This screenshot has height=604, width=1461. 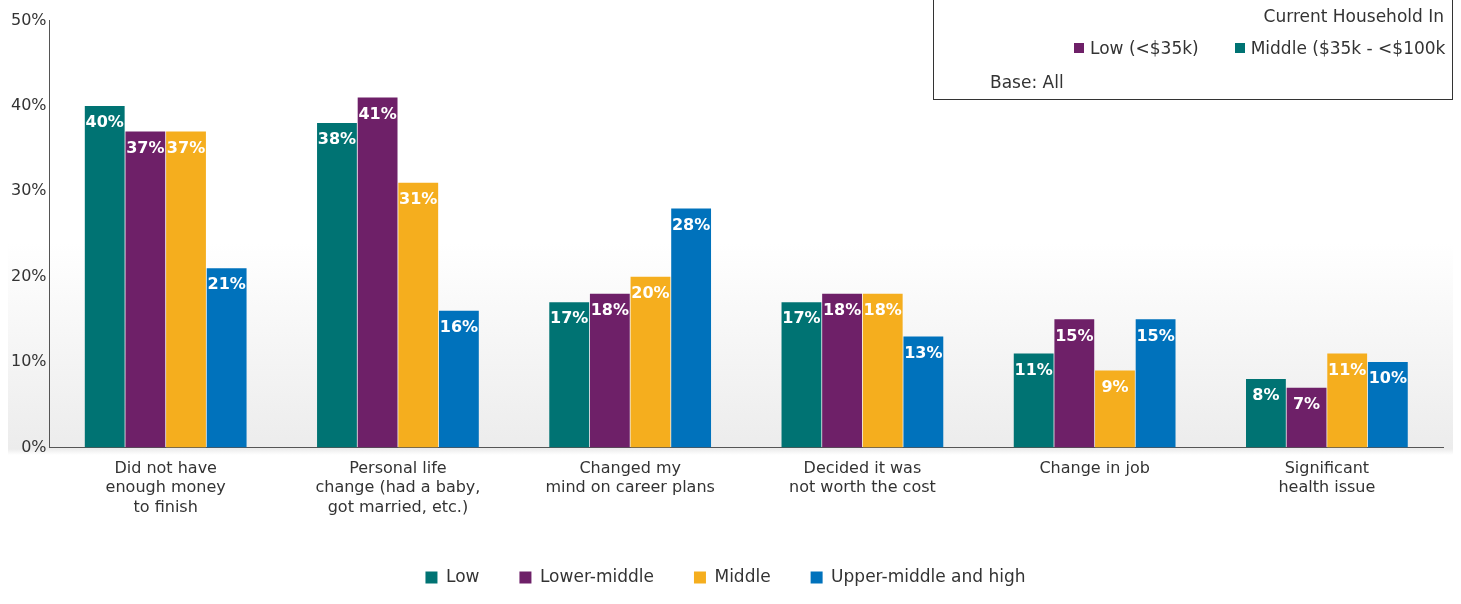 What do you see at coordinates (1327, 477) in the screenshot?
I see `x-tick-label: Significant health issue` at bounding box center [1327, 477].